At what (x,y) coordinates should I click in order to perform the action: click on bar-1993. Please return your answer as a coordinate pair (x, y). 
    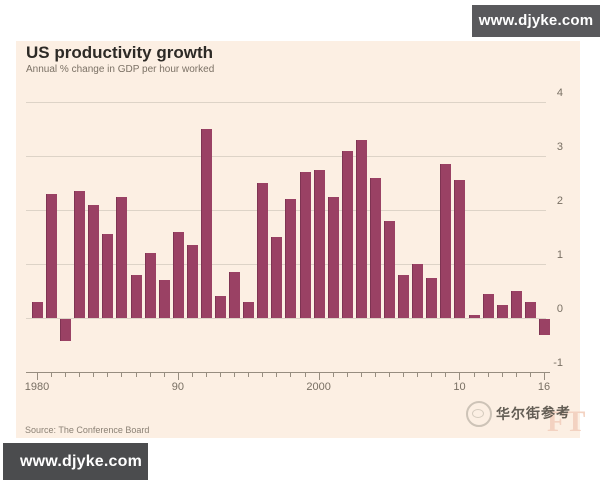
    Looking at the image, I should click on (221, 307).